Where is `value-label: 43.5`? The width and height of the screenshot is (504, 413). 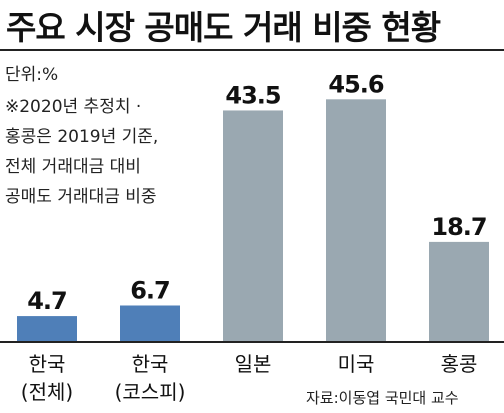
value-label: 43.5 is located at coordinates (253, 95).